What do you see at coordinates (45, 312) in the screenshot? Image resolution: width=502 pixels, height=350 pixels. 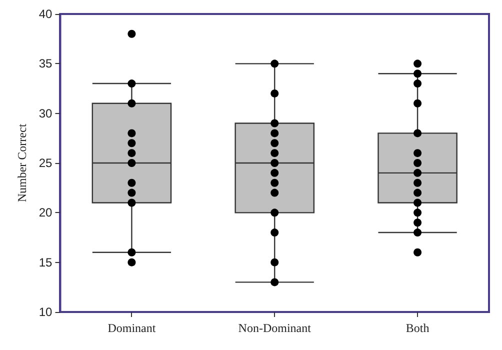 I see `y-tick-label: 10` at bounding box center [45, 312].